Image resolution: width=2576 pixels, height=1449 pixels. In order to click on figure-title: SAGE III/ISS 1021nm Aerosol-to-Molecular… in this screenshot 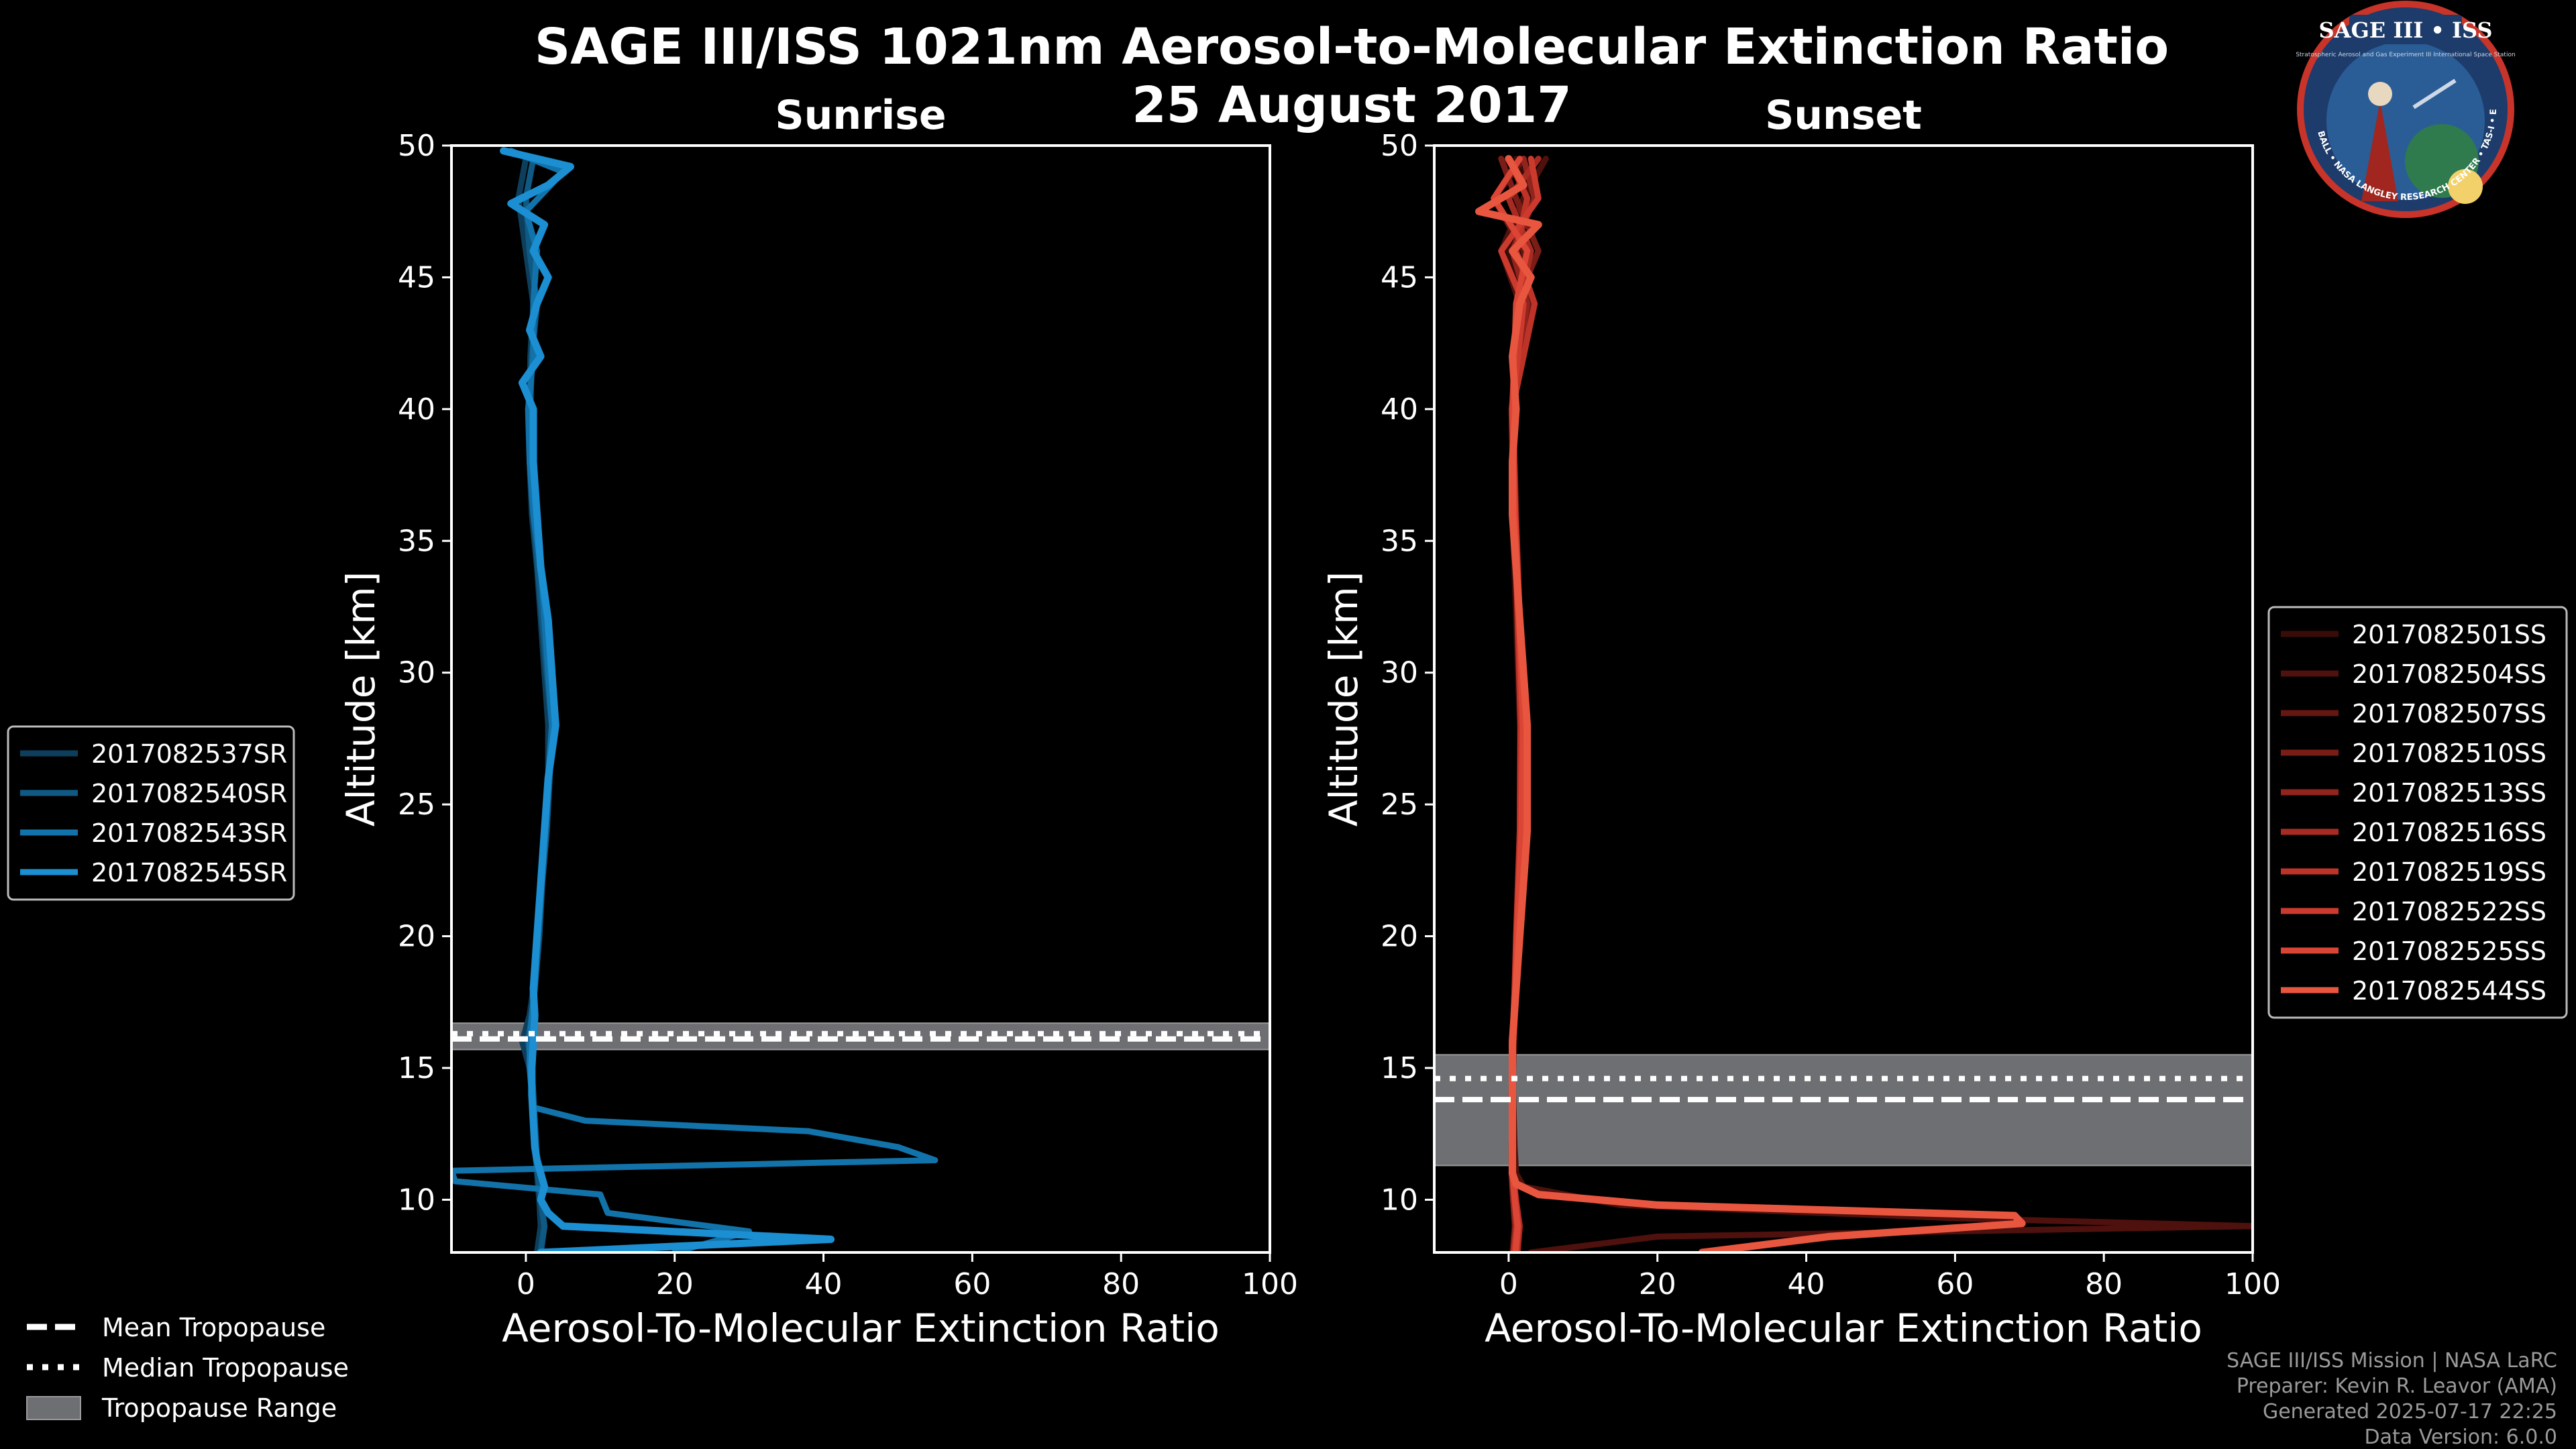, I will do `click(1352, 47)`.